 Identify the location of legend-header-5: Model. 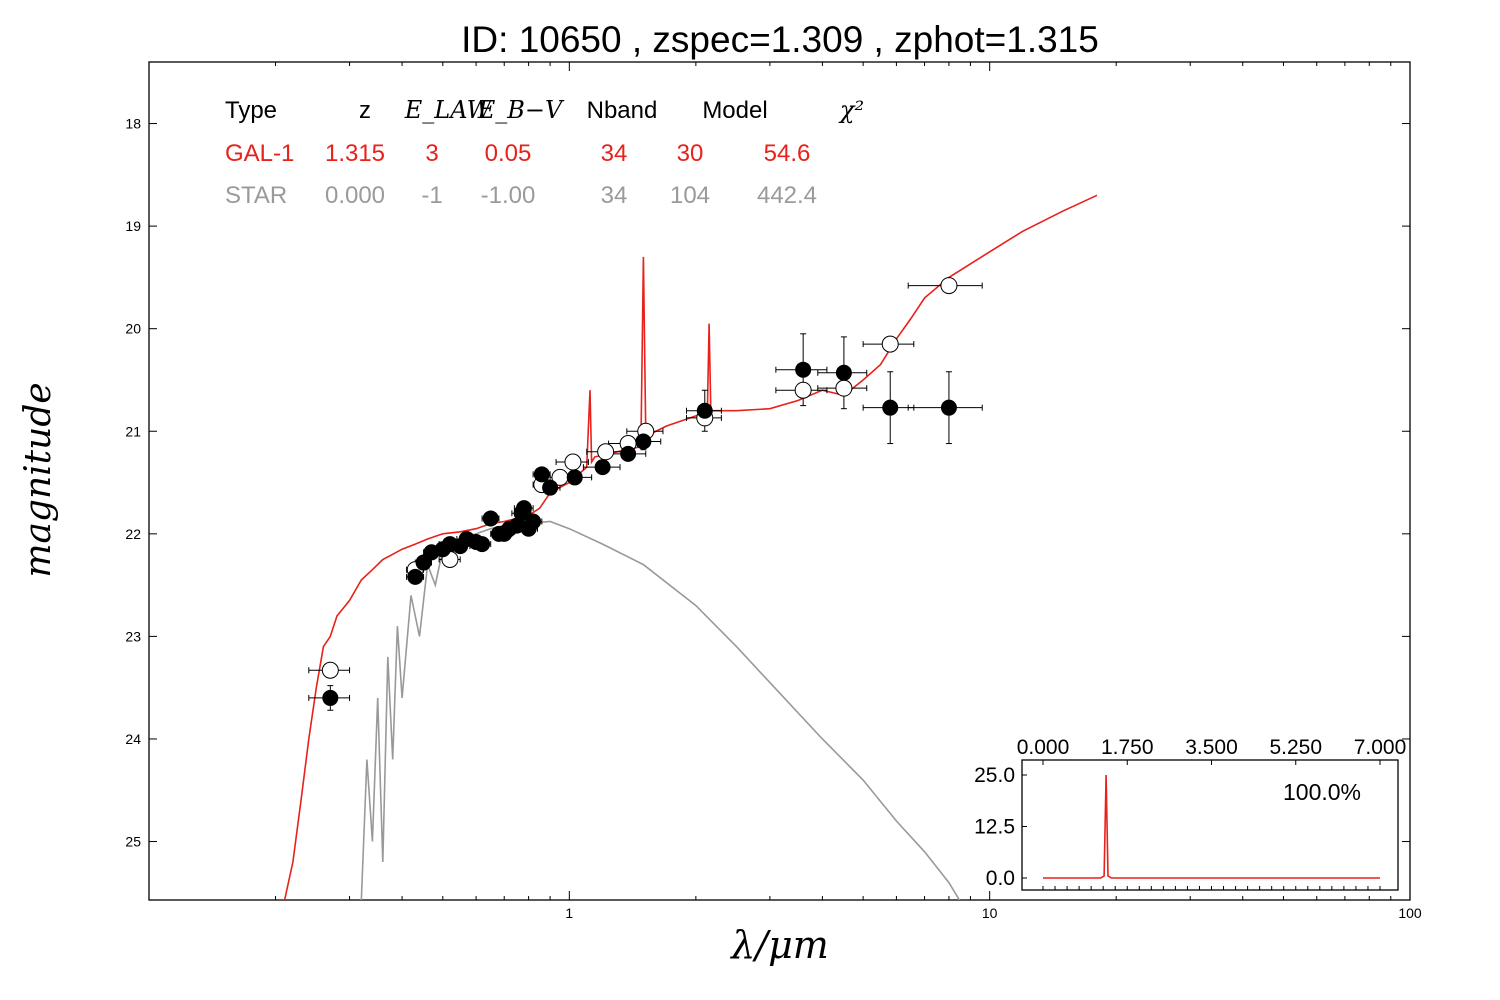
(734, 110).